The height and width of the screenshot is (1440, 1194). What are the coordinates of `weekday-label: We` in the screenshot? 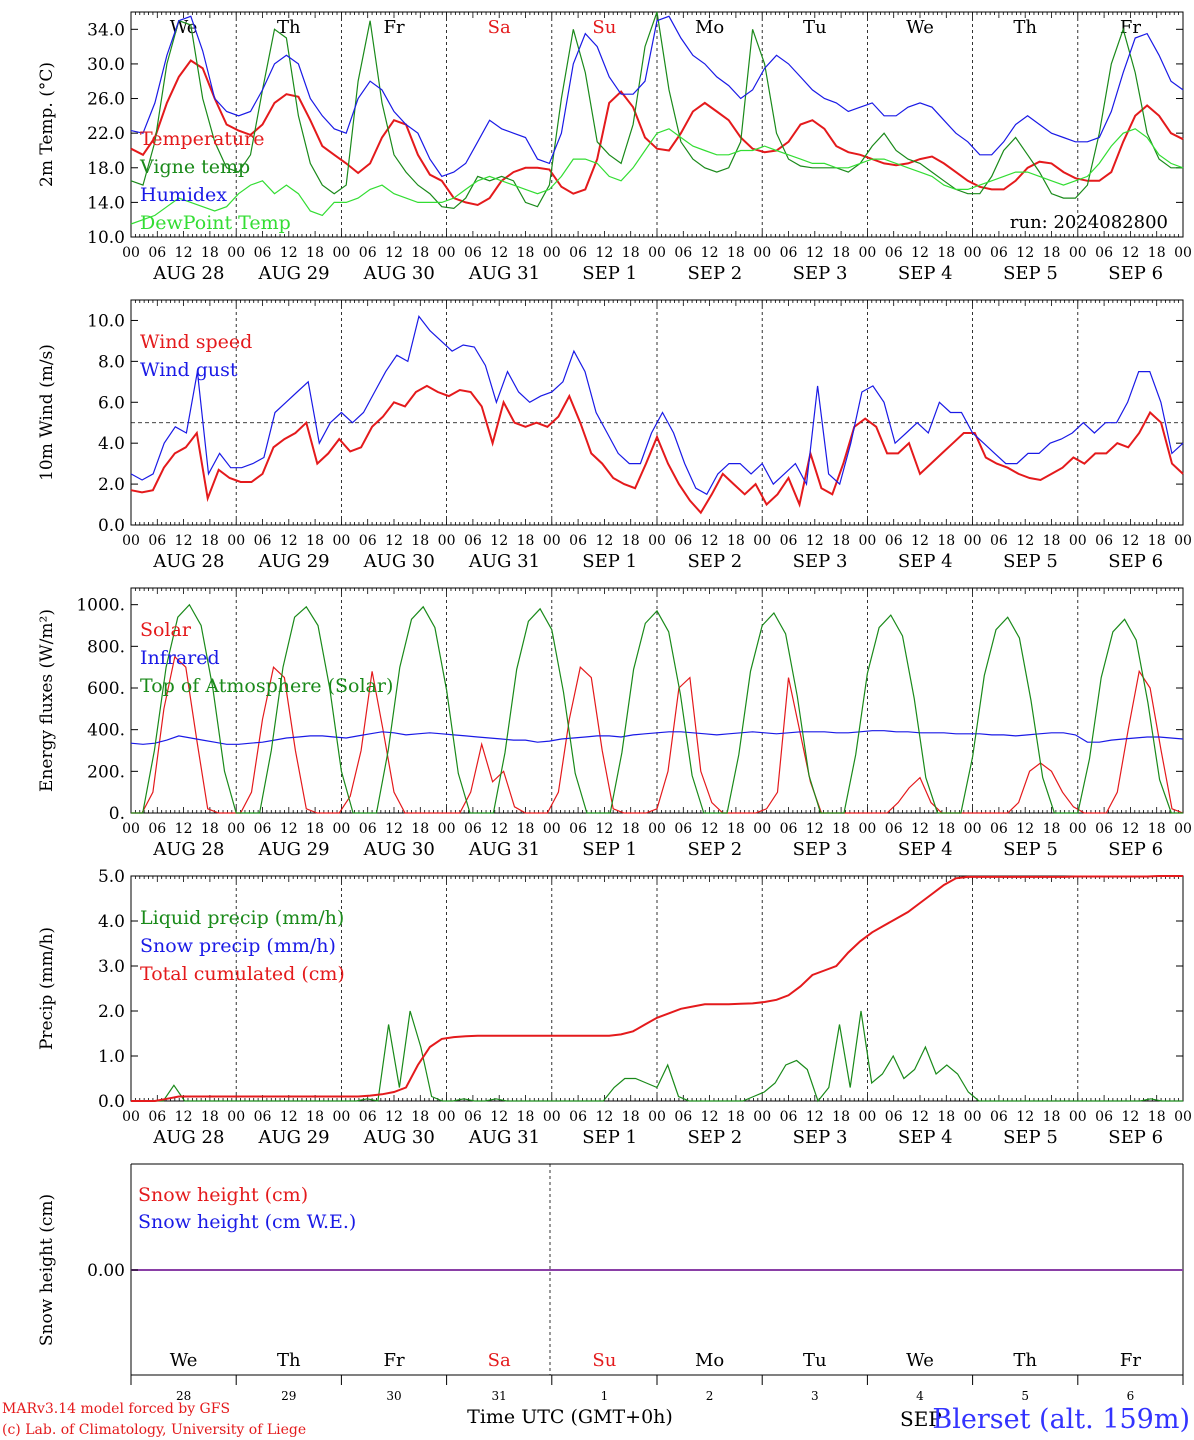 It's located at (184, 27).